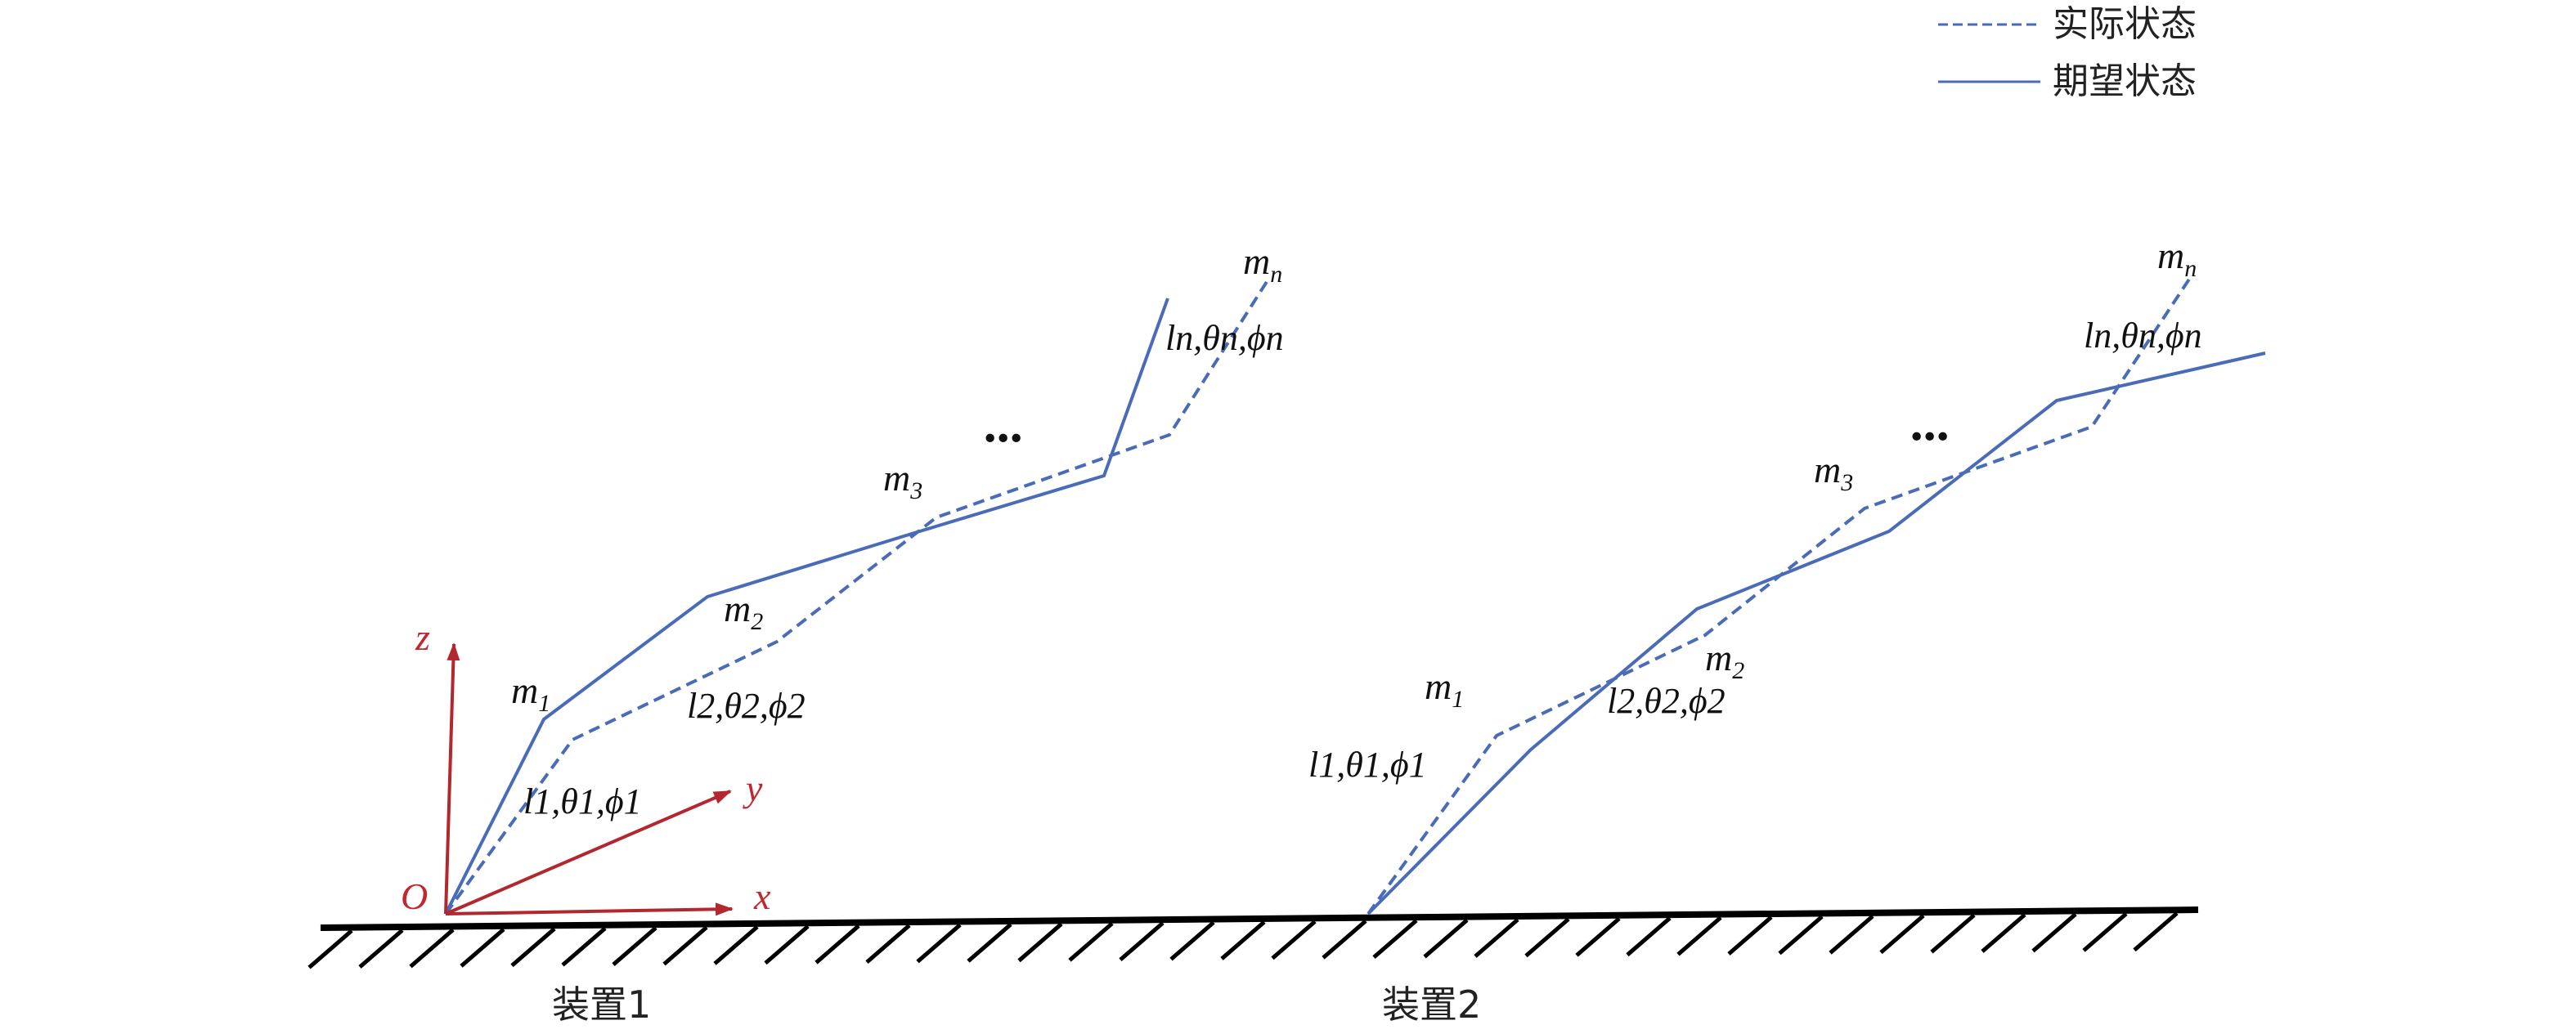 This screenshot has width=2576, height=1034. I want to click on device-1-caption: 装置1, so click(602, 1005).